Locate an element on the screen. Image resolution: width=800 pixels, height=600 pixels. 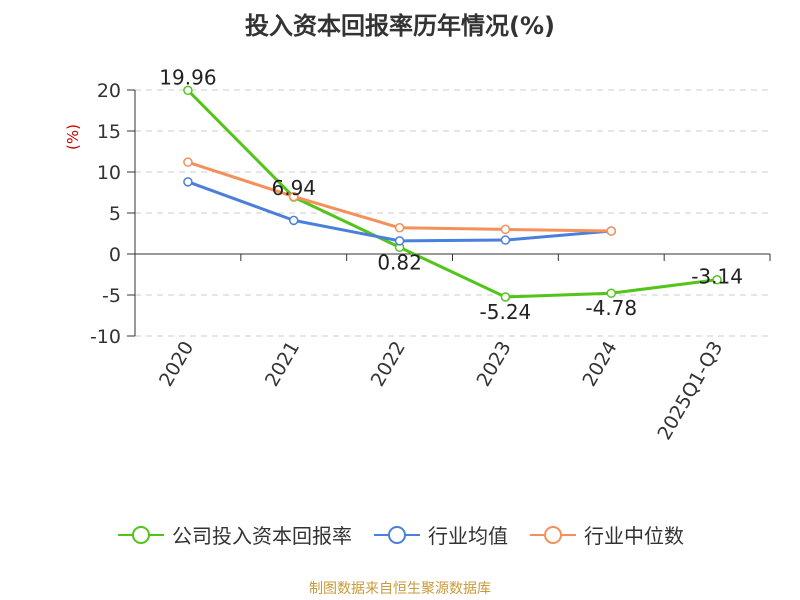
x-tick-label: 2020 is located at coordinates (176, 364).